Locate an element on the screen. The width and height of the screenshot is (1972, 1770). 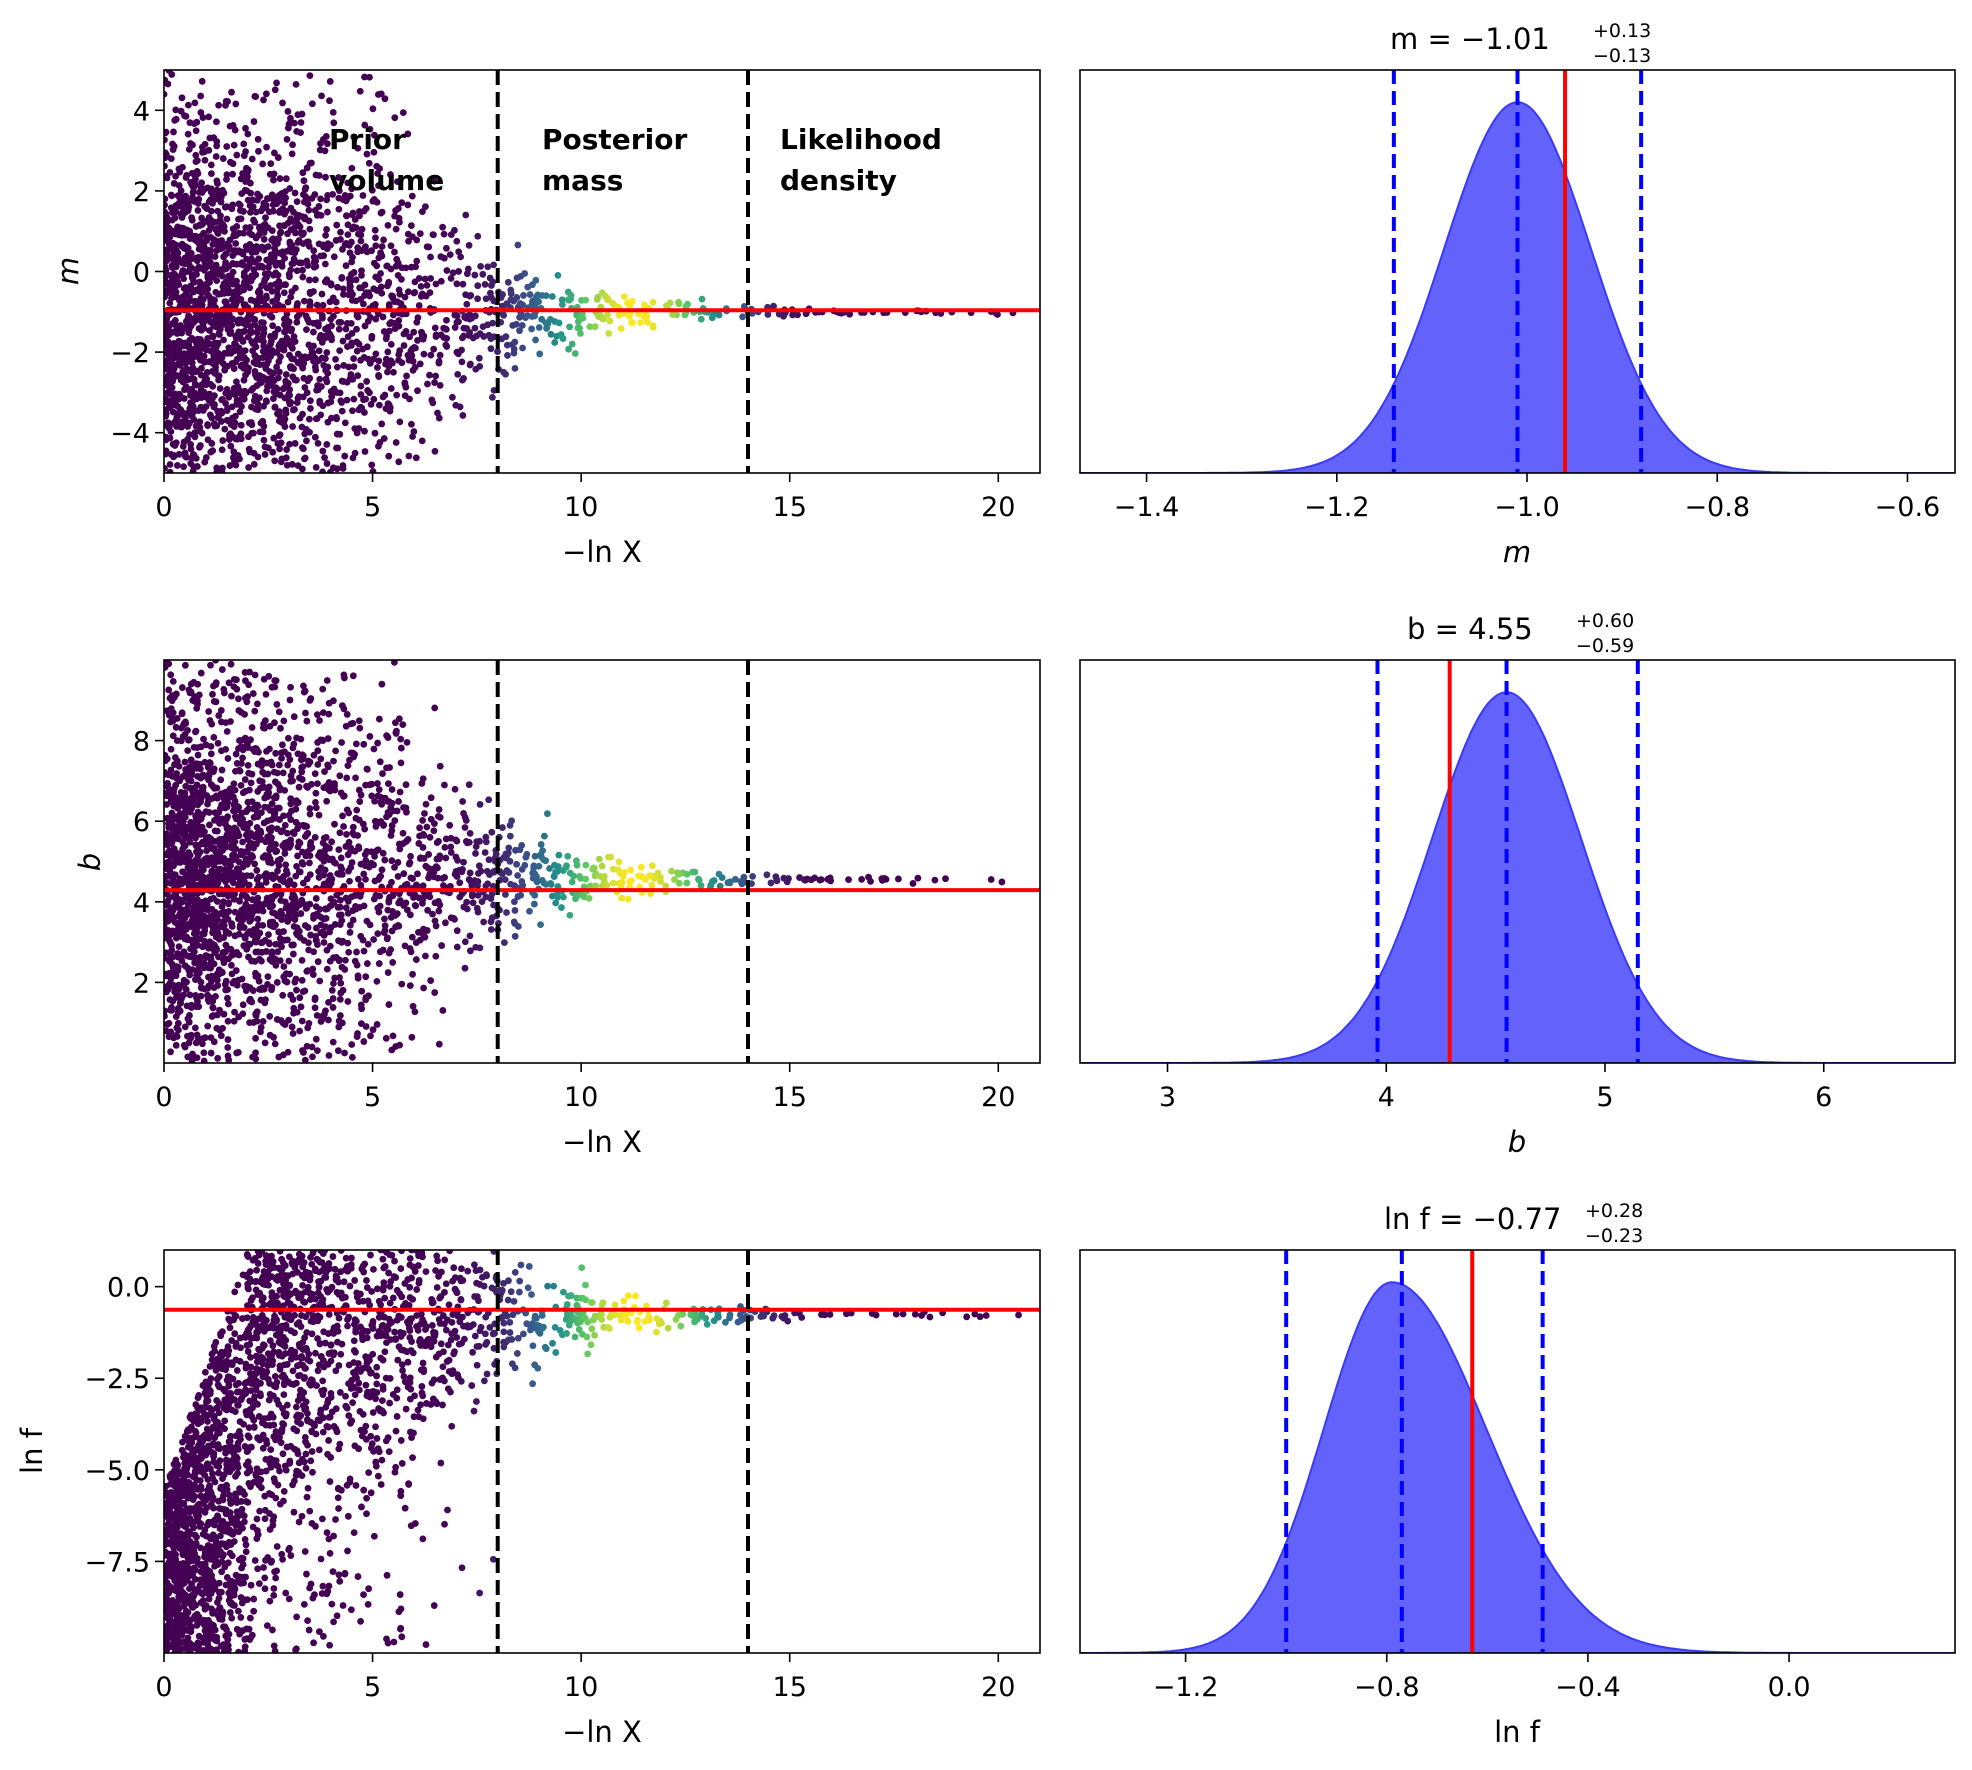
trace-m-xticks: 0 5 10 15 20 is located at coordinates (585, 498).